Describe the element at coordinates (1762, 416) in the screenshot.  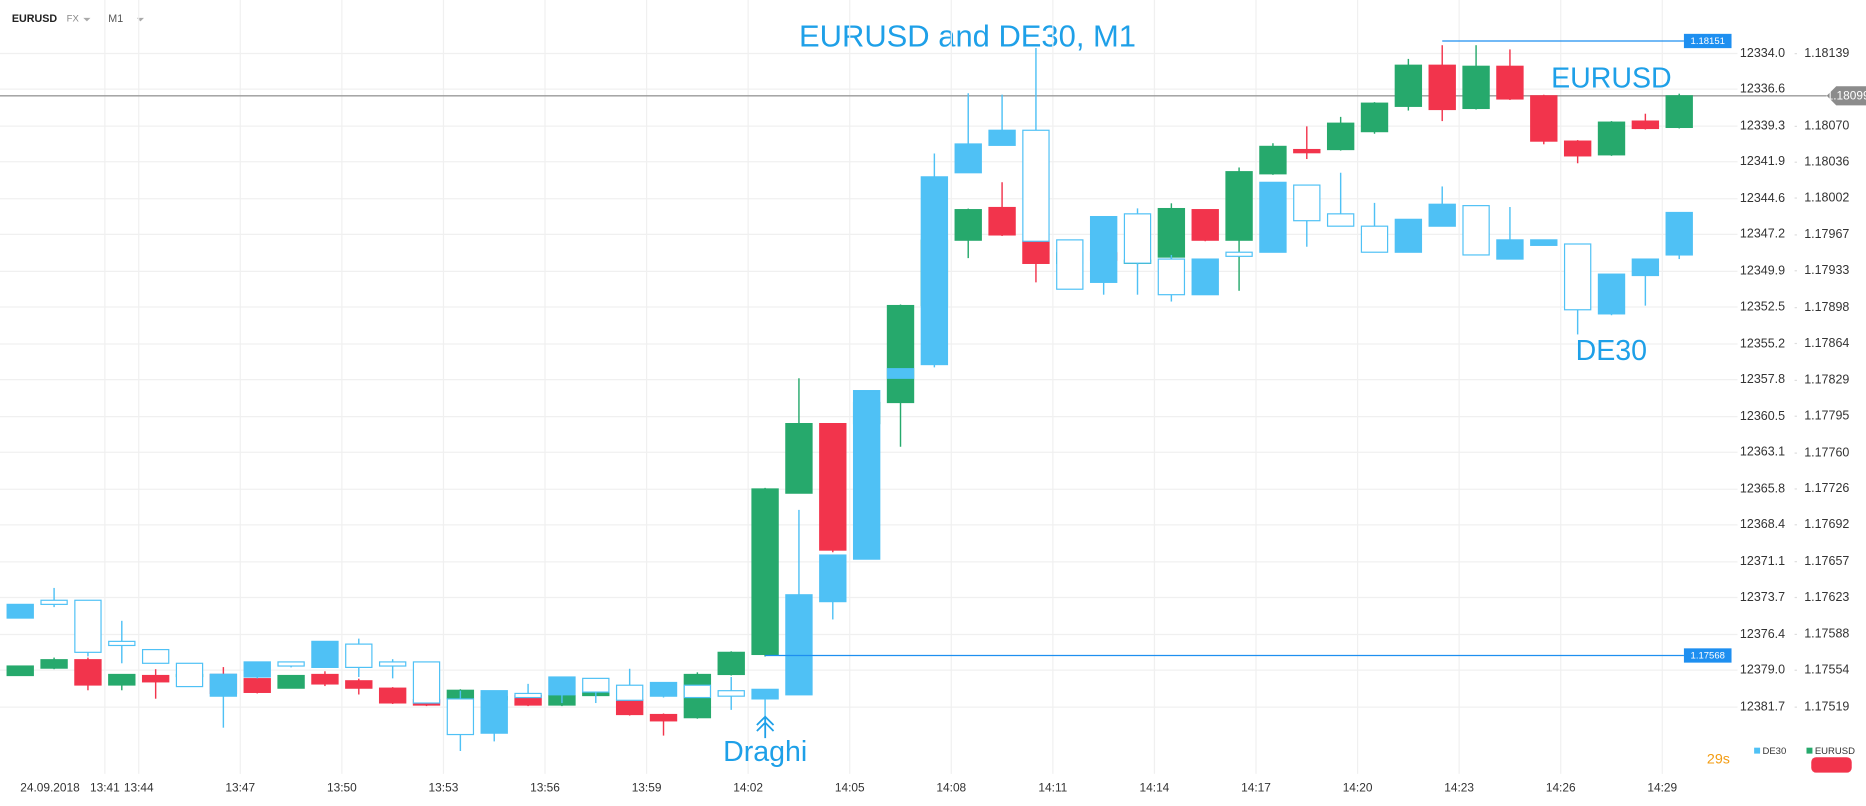
I see `y-tick-label: 12360.5` at that location.